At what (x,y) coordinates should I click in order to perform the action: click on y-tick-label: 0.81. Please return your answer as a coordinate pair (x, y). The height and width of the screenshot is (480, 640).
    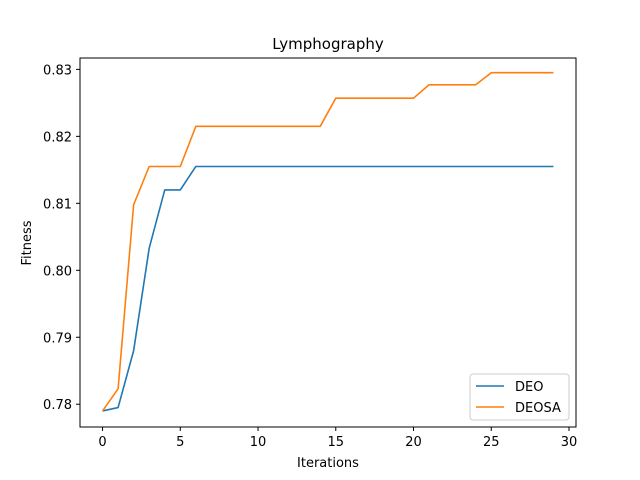
    Looking at the image, I should click on (57, 204).